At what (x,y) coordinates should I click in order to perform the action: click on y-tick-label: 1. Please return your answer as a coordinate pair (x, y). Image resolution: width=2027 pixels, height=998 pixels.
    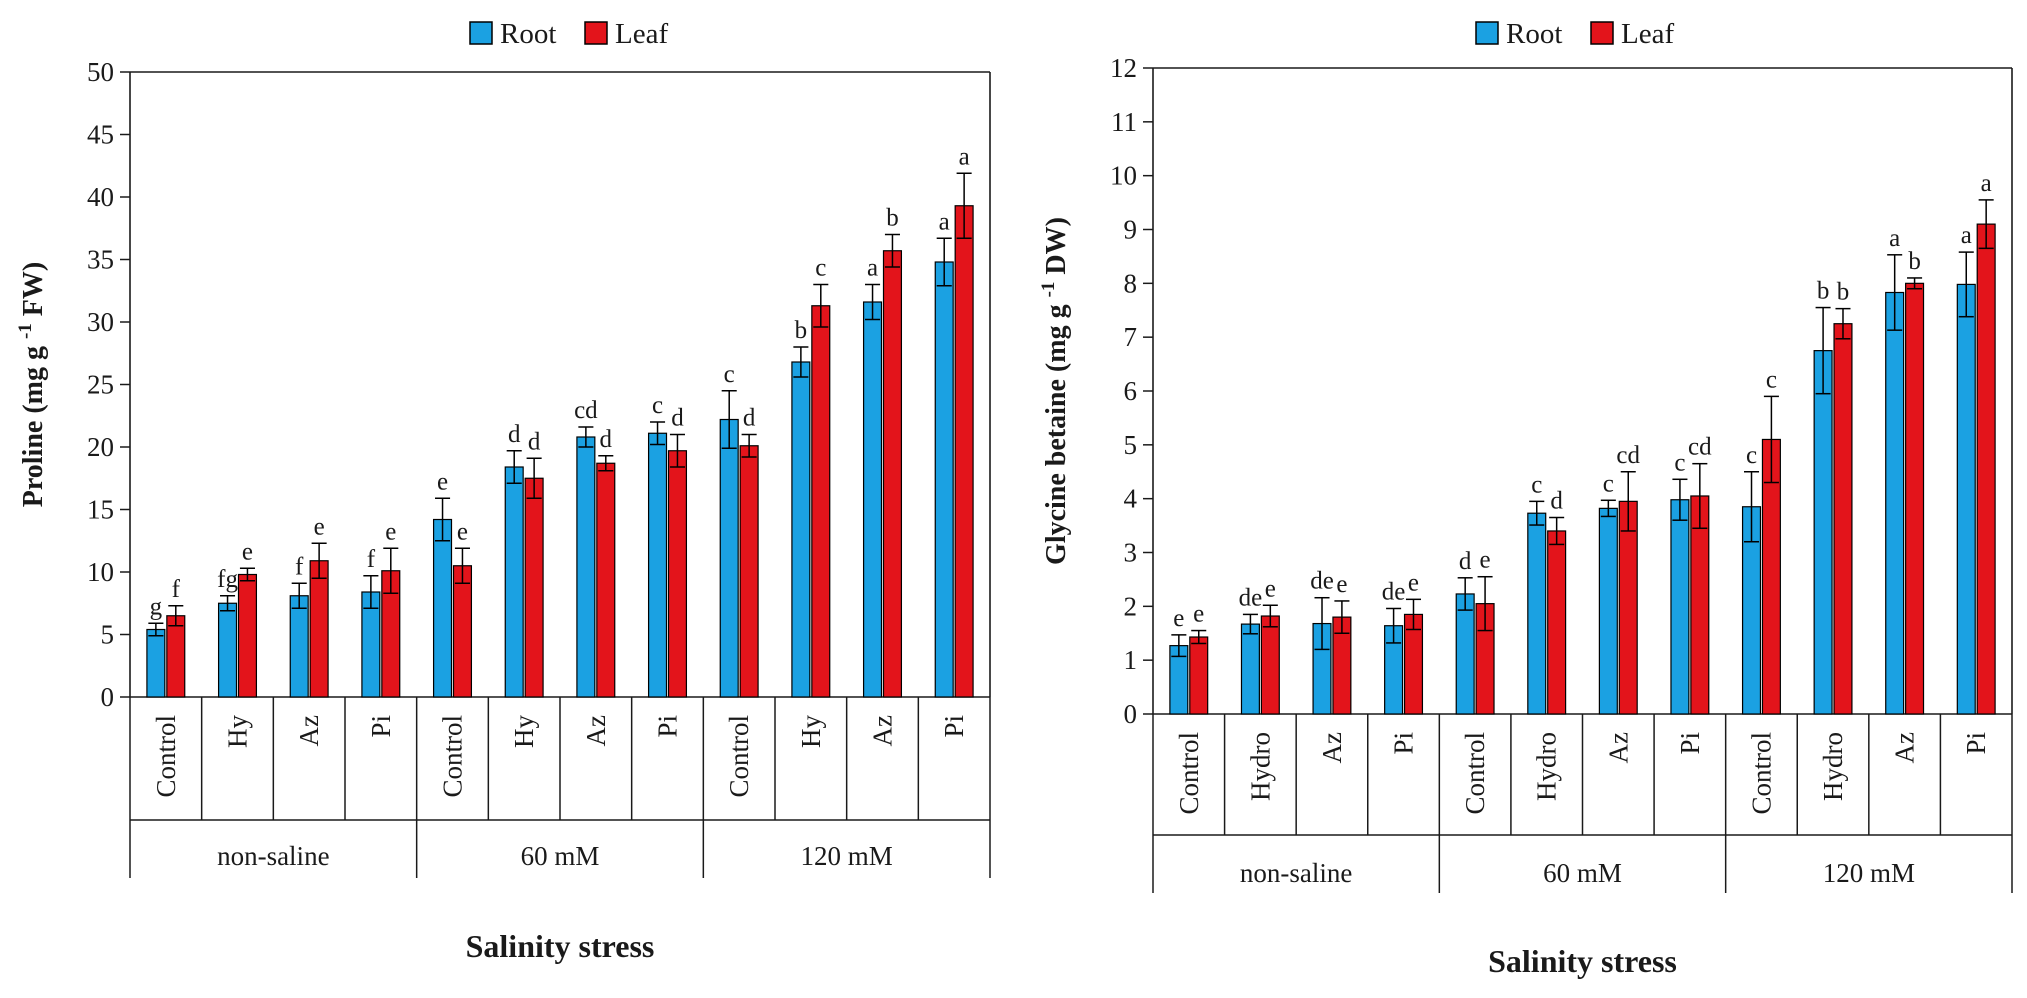
    Looking at the image, I should click on (1131, 660).